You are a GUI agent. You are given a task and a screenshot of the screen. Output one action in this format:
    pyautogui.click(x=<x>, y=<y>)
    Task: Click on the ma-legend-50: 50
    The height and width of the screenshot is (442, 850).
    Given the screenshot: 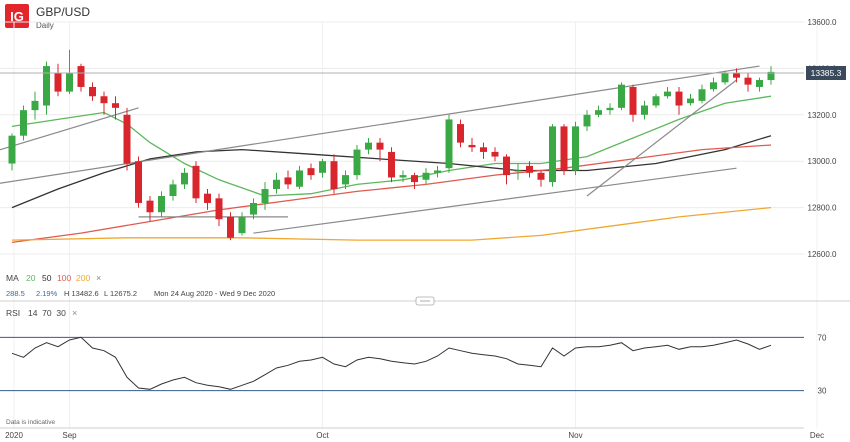 What is the action you would take?
    pyautogui.click(x=47, y=278)
    